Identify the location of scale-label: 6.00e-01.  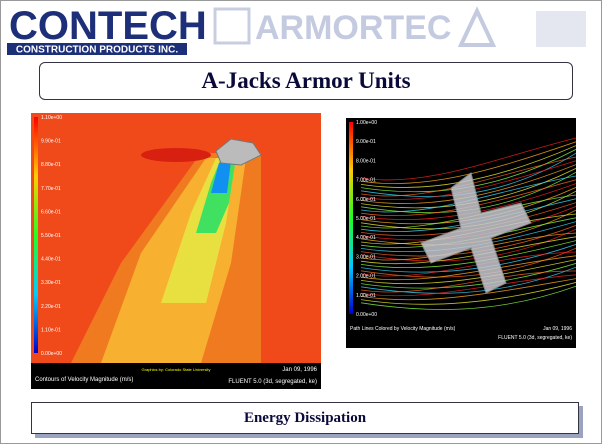
(366, 200).